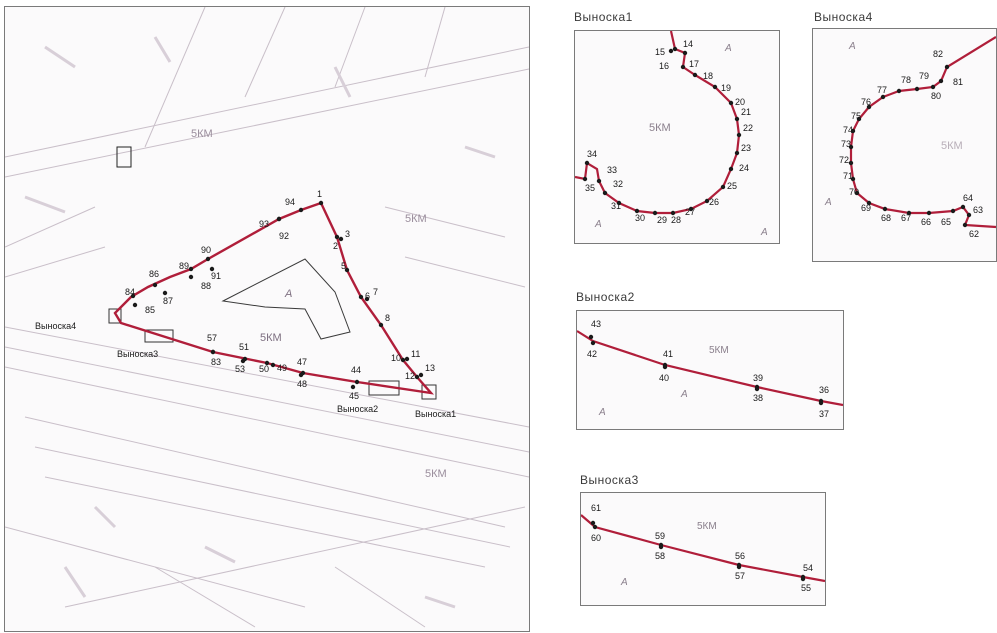 The height and width of the screenshot is (633, 997). I want to click on point-label: 15, so click(660, 52).